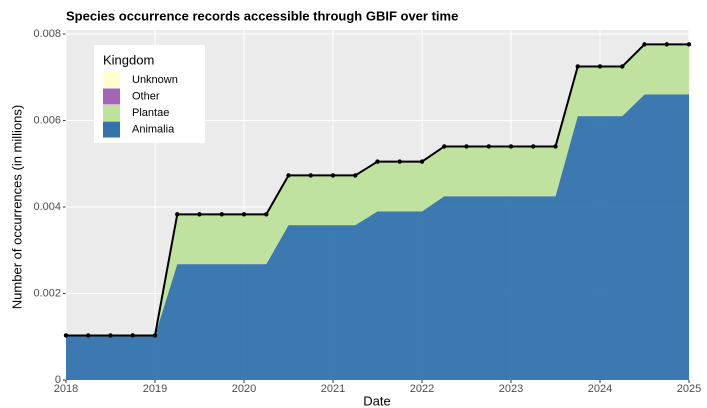 This screenshot has height=408, width=707. What do you see at coordinates (128, 59) in the screenshot?
I see `legend-title: Kingdom` at bounding box center [128, 59].